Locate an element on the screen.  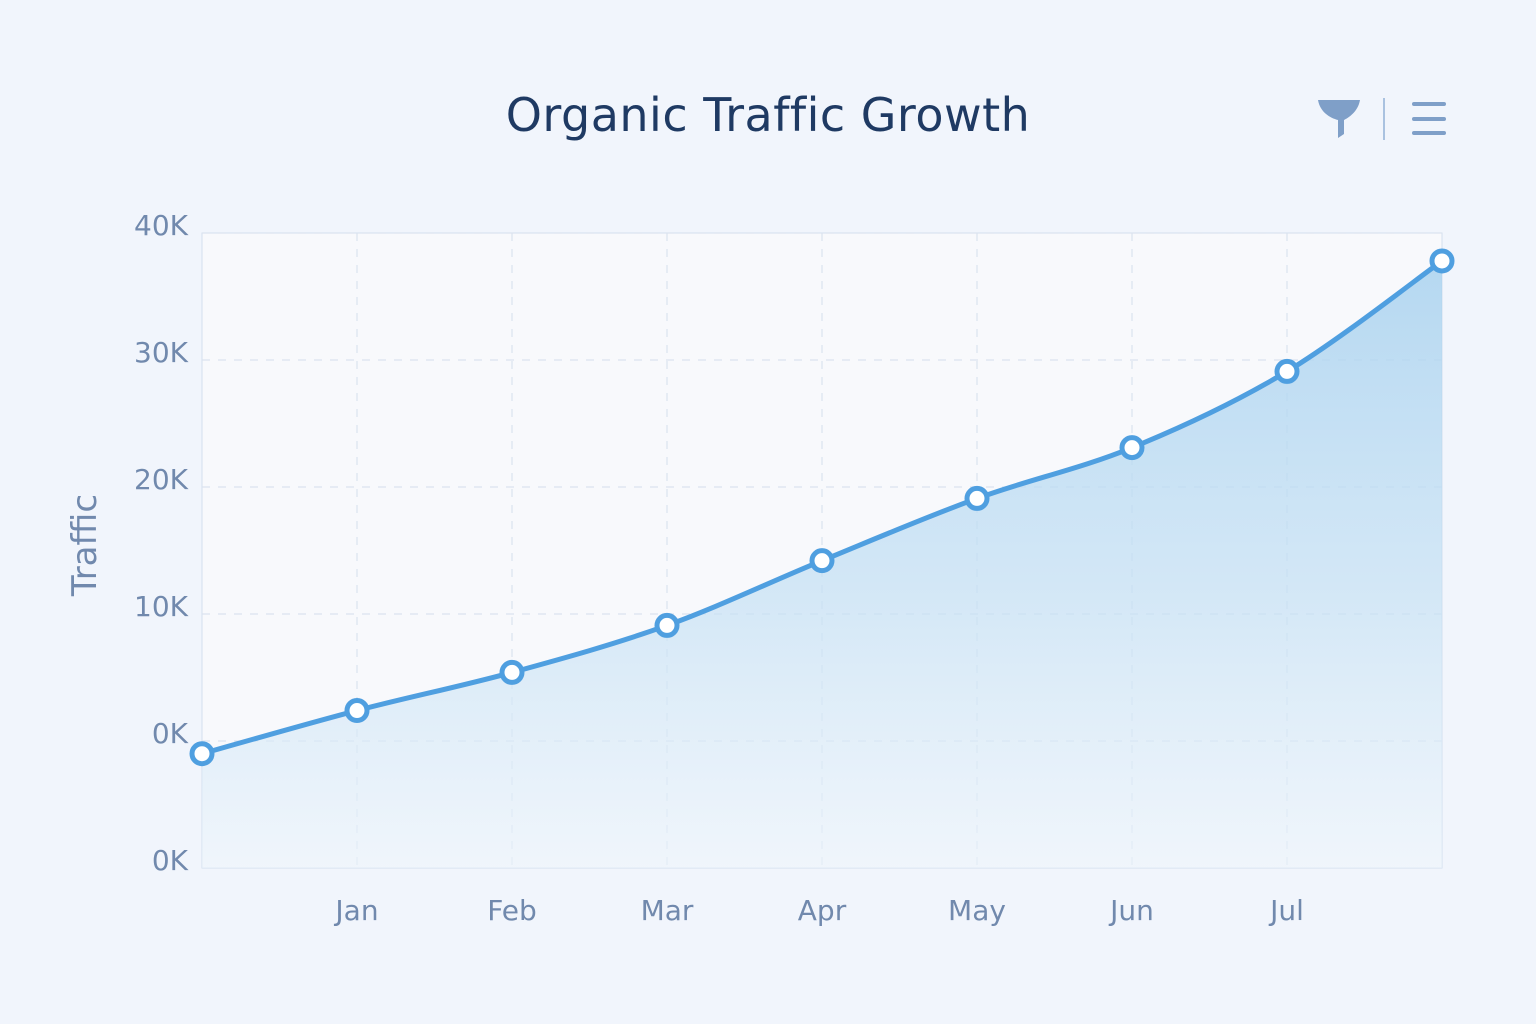
y-tick-label: 30K is located at coordinates (161, 352).